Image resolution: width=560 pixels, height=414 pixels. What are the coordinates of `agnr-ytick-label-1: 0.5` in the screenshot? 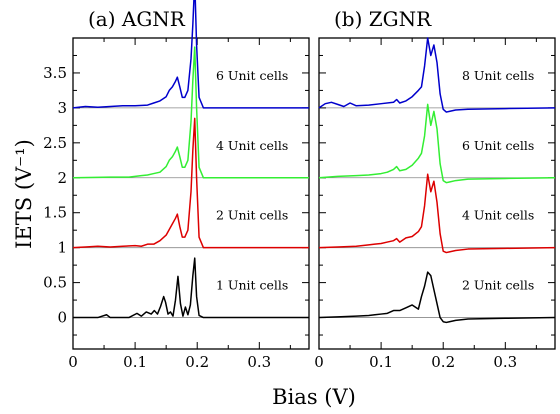 It's located at (55, 283).